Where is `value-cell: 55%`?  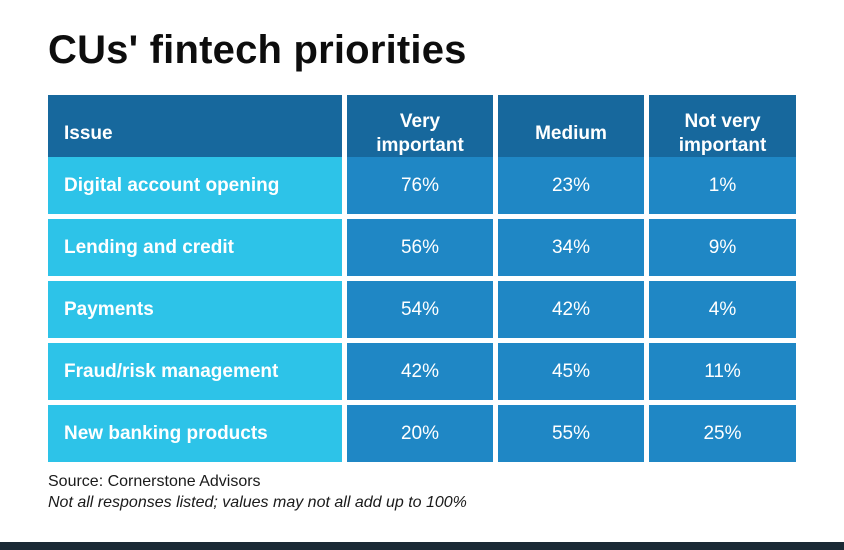 value-cell: 55% is located at coordinates (571, 433).